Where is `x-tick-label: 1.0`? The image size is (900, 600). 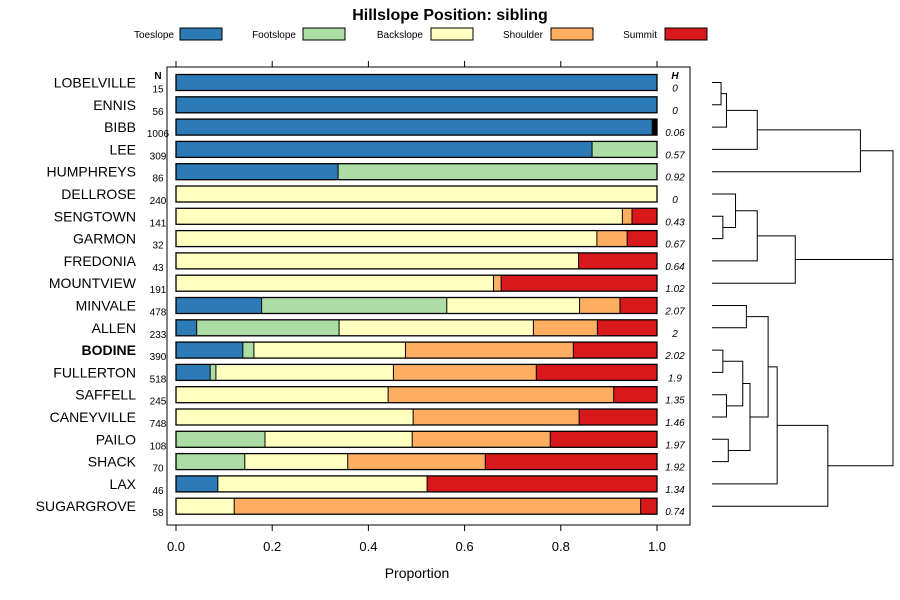
x-tick-label: 1.0 is located at coordinates (657, 546).